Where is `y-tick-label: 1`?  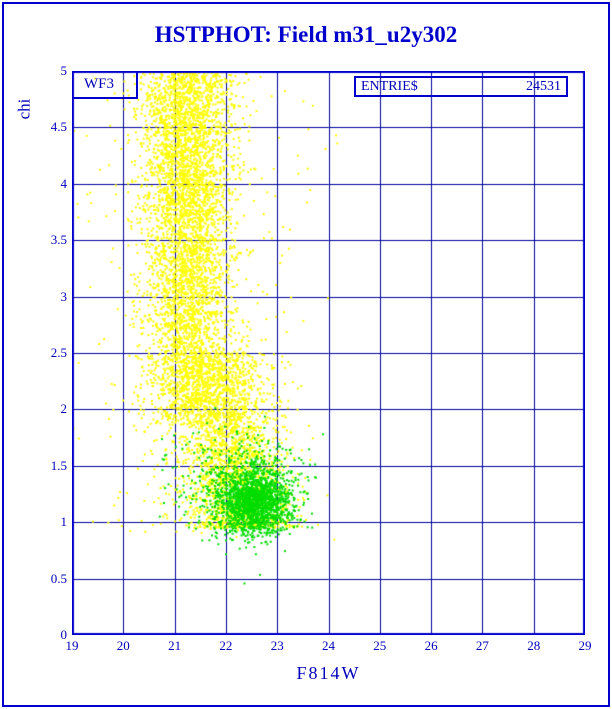
y-tick-label: 1 is located at coordinates (64, 522).